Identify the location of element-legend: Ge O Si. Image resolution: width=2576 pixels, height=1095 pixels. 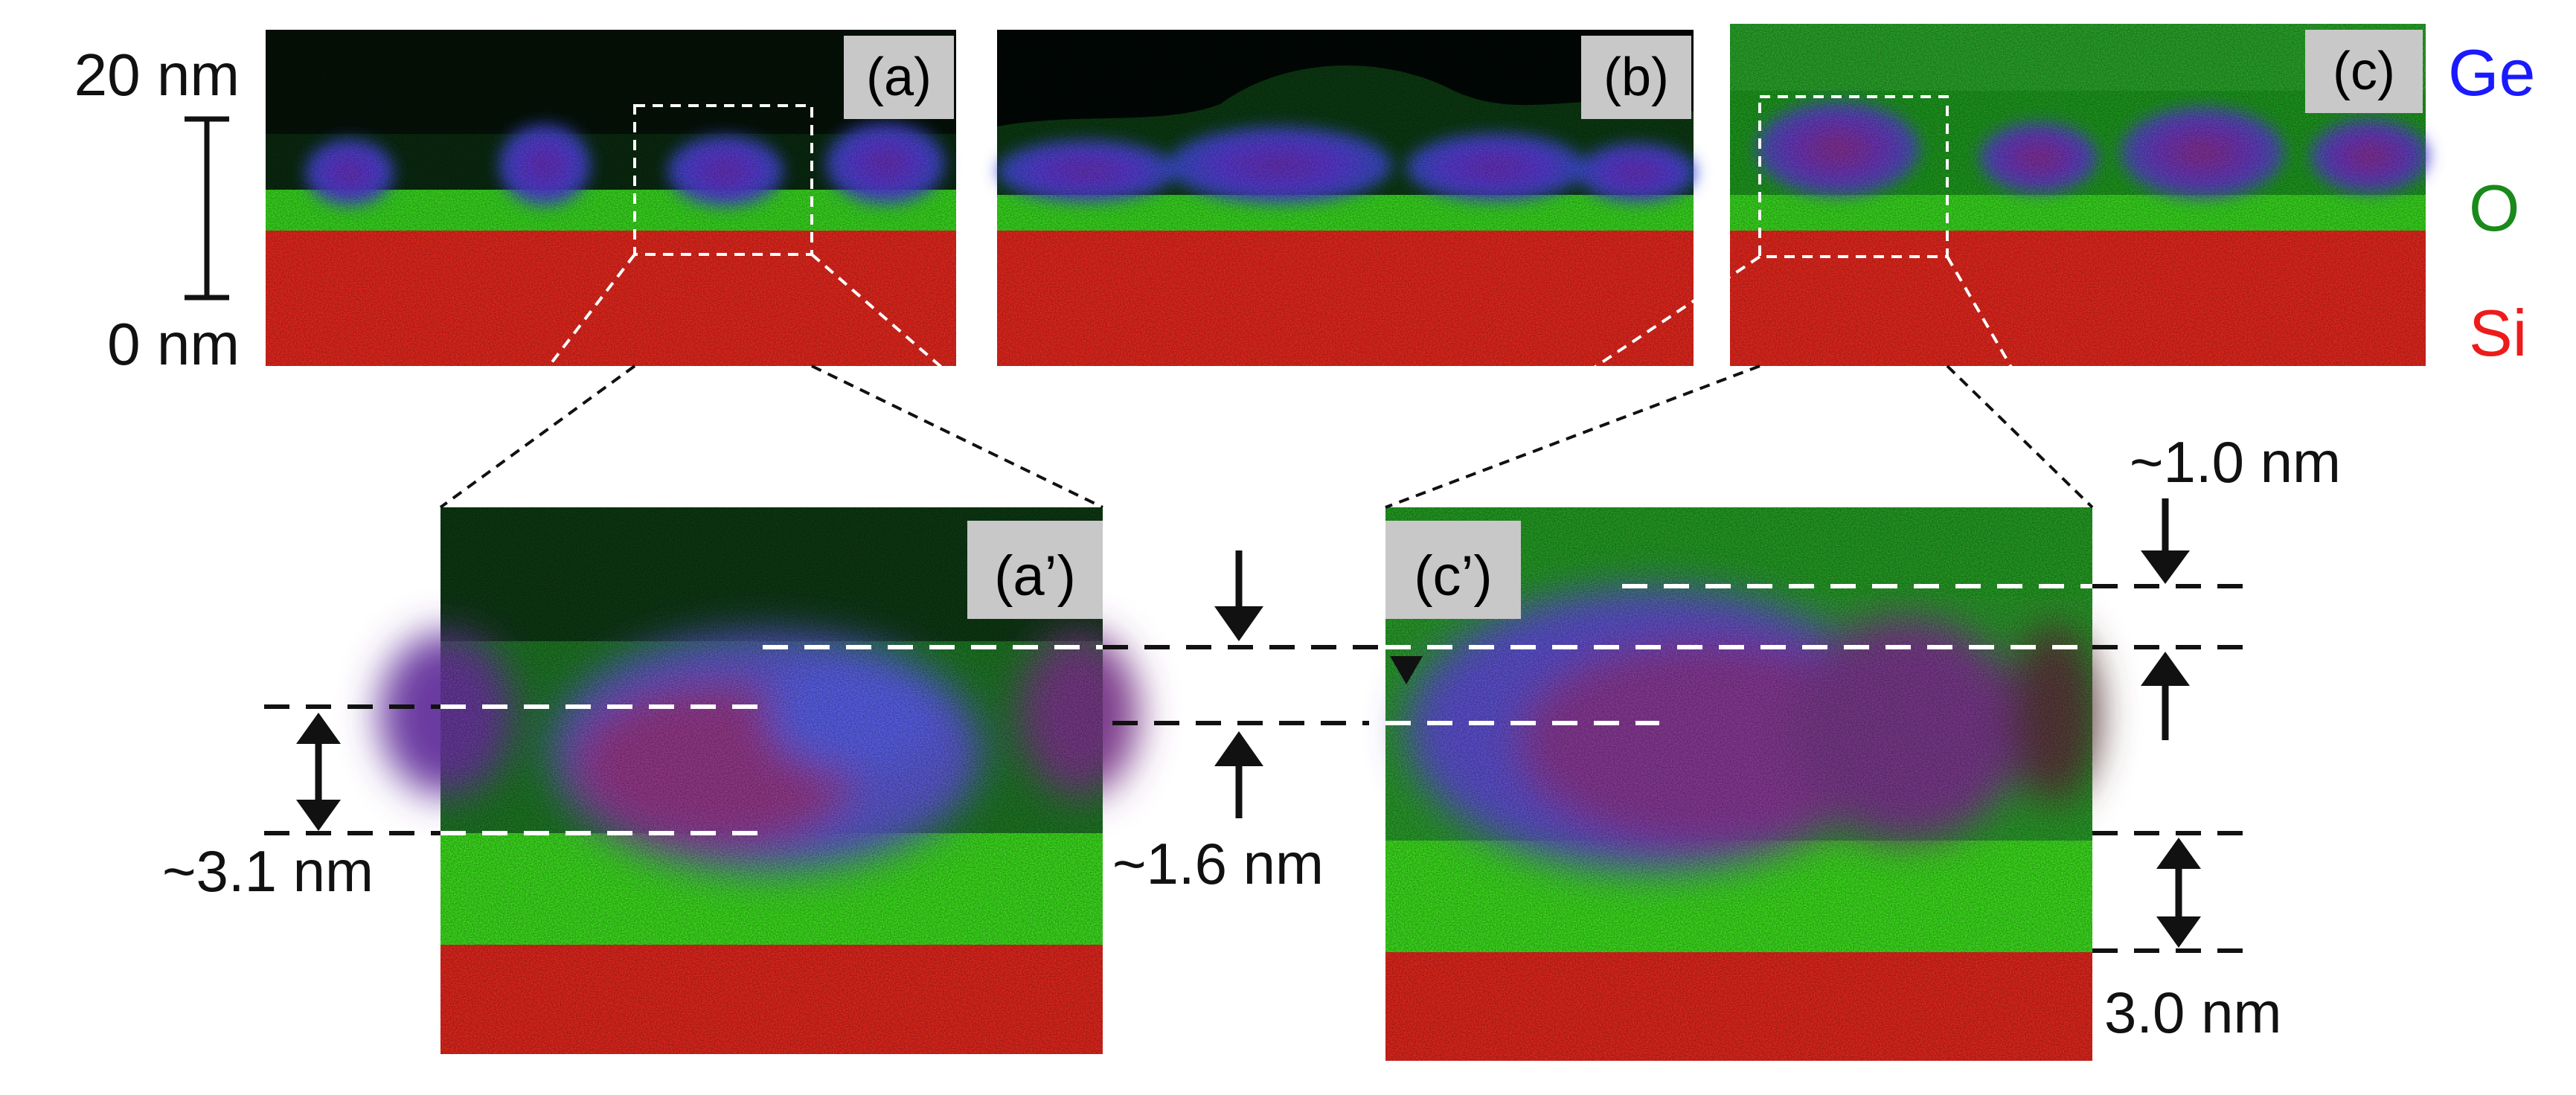
(2491, 203).